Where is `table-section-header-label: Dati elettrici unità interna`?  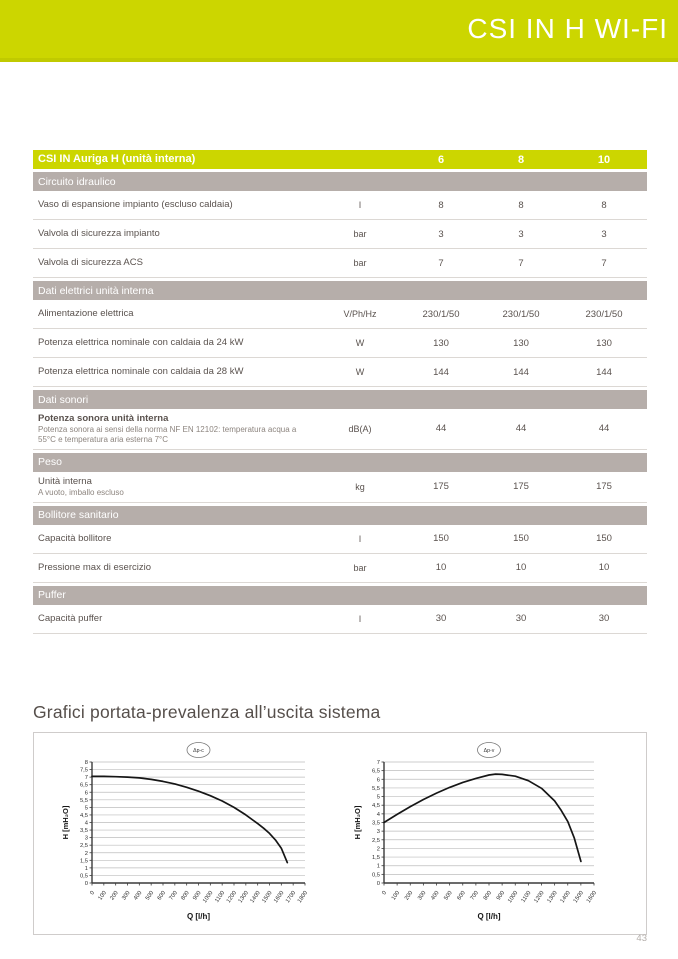
table-section-header-label: Dati elettrici unità interna is located at coordinates (96, 290).